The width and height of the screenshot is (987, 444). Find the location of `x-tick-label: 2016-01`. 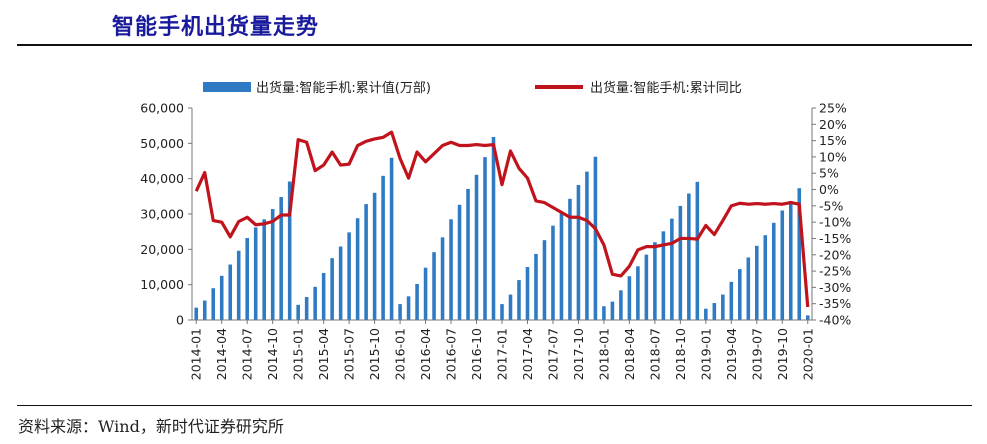

x-tick-label: 2016-01 is located at coordinates (400, 354).